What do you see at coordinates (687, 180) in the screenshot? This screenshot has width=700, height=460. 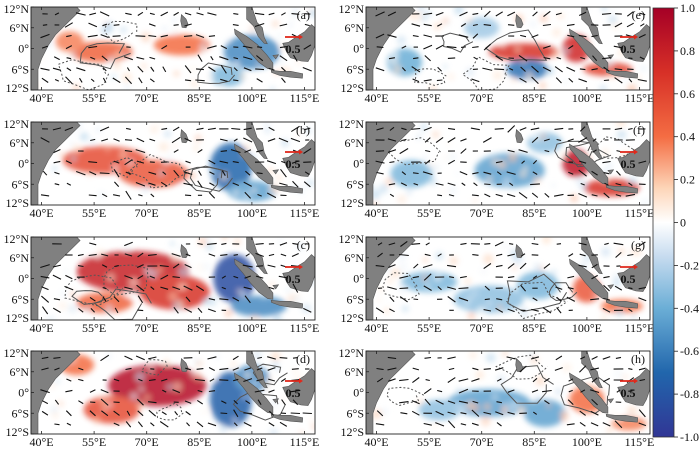 I see `colorbar-tick-label: 0.2` at bounding box center [687, 180].